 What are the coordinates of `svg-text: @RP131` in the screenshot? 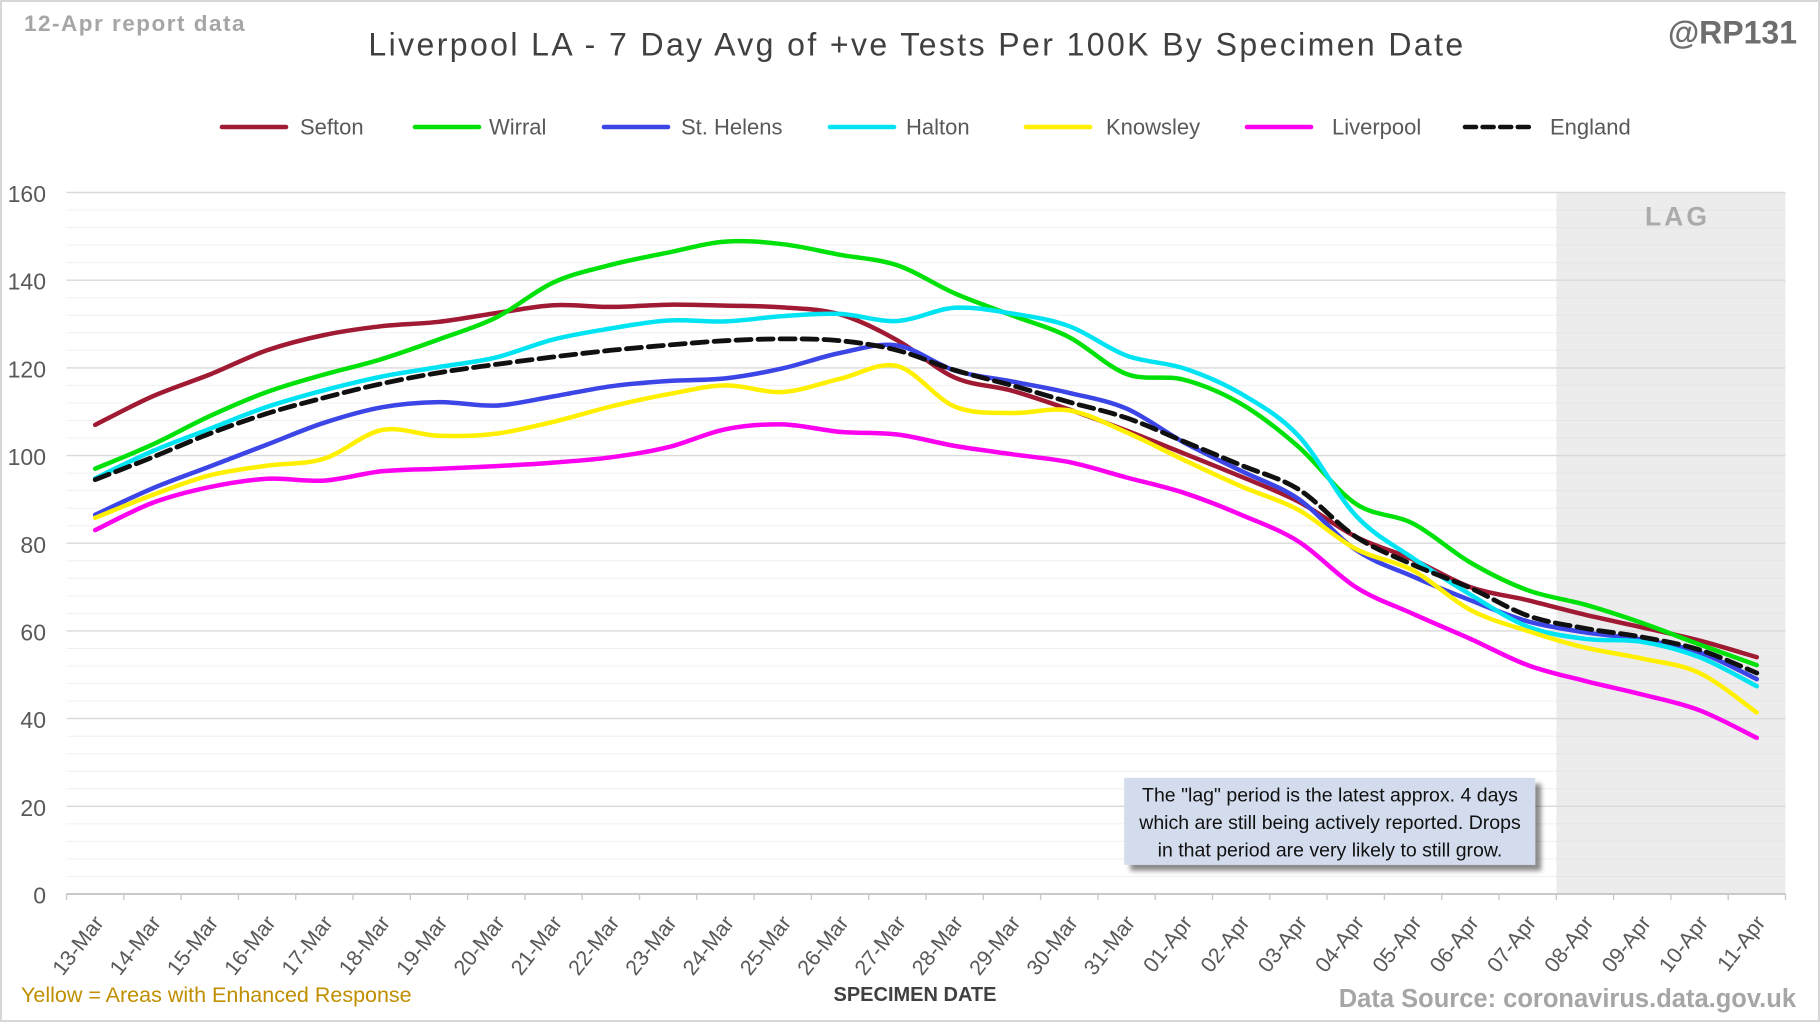 It's located at (1732, 33).